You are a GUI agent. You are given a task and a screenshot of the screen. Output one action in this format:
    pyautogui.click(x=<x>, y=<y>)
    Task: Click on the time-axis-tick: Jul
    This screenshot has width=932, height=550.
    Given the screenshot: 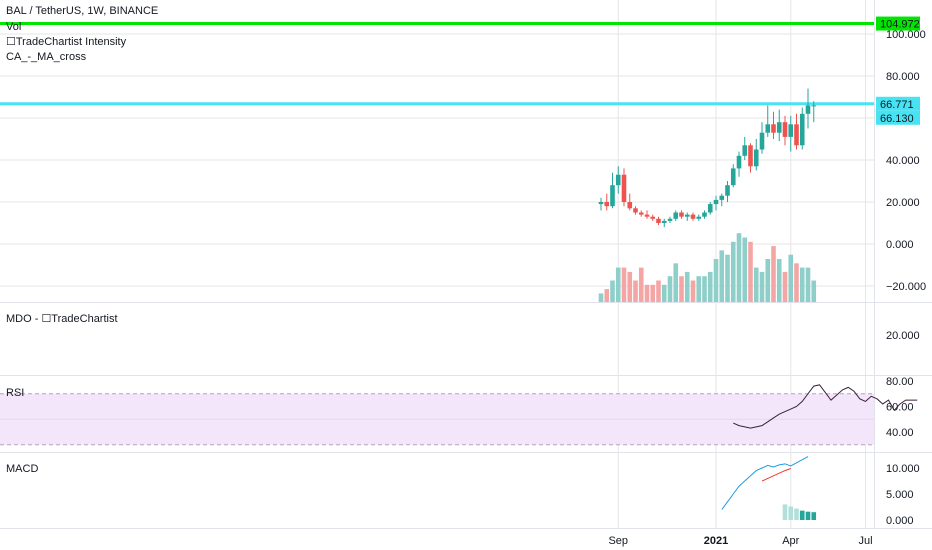 What is the action you would take?
    pyautogui.click(x=865, y=541)
    